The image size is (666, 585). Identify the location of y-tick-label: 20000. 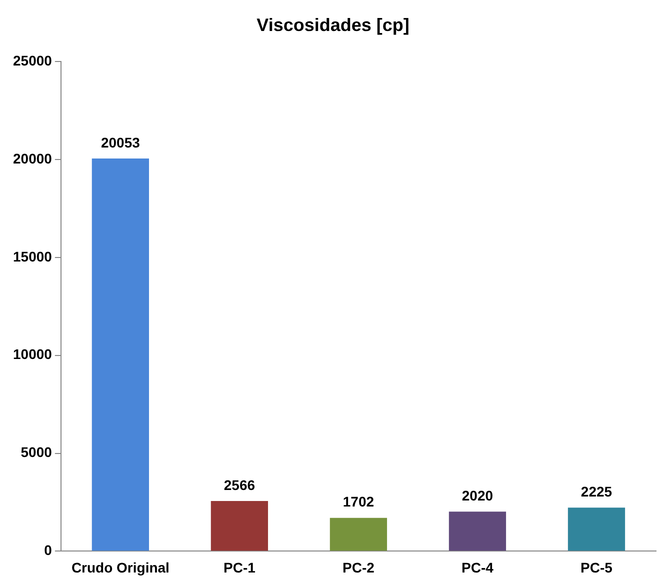
(32, 158).